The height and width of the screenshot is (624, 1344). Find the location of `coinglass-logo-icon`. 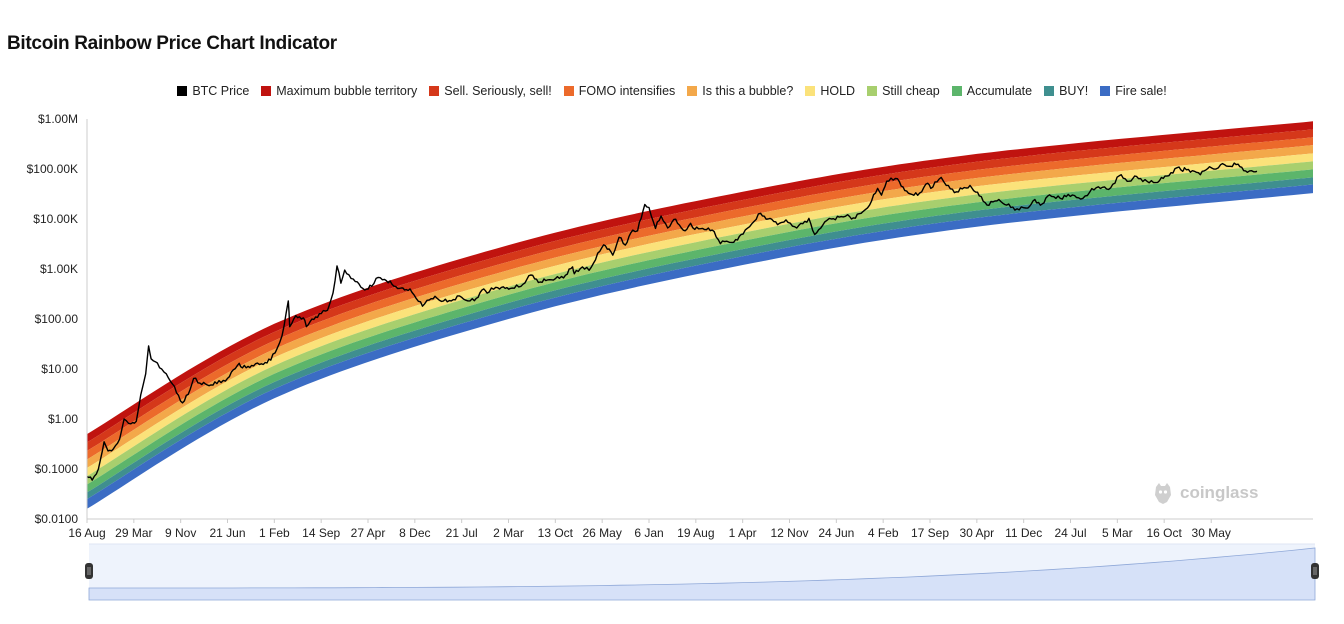

coinglass-logo-icon is located at coordinates (1163, 493).